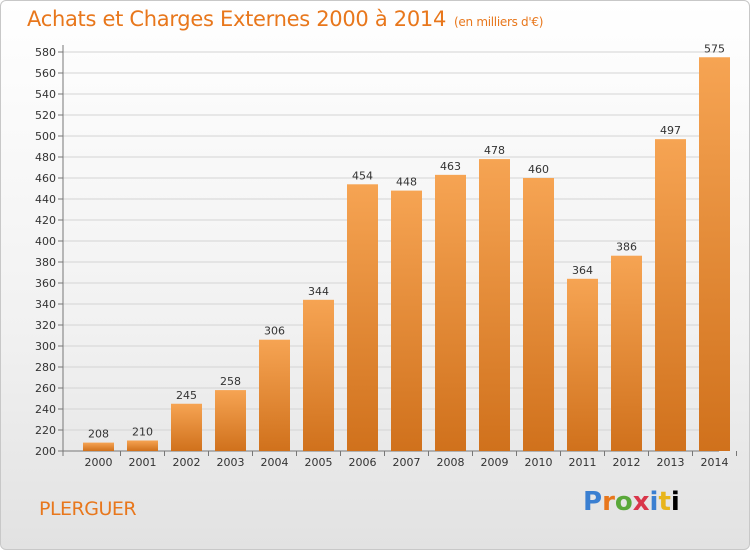 The height and width of the screenshot is (550, 750). Describe the element at coordinates (582, 270) in the screenshot. I see `bar-value-label: 364` at that location.